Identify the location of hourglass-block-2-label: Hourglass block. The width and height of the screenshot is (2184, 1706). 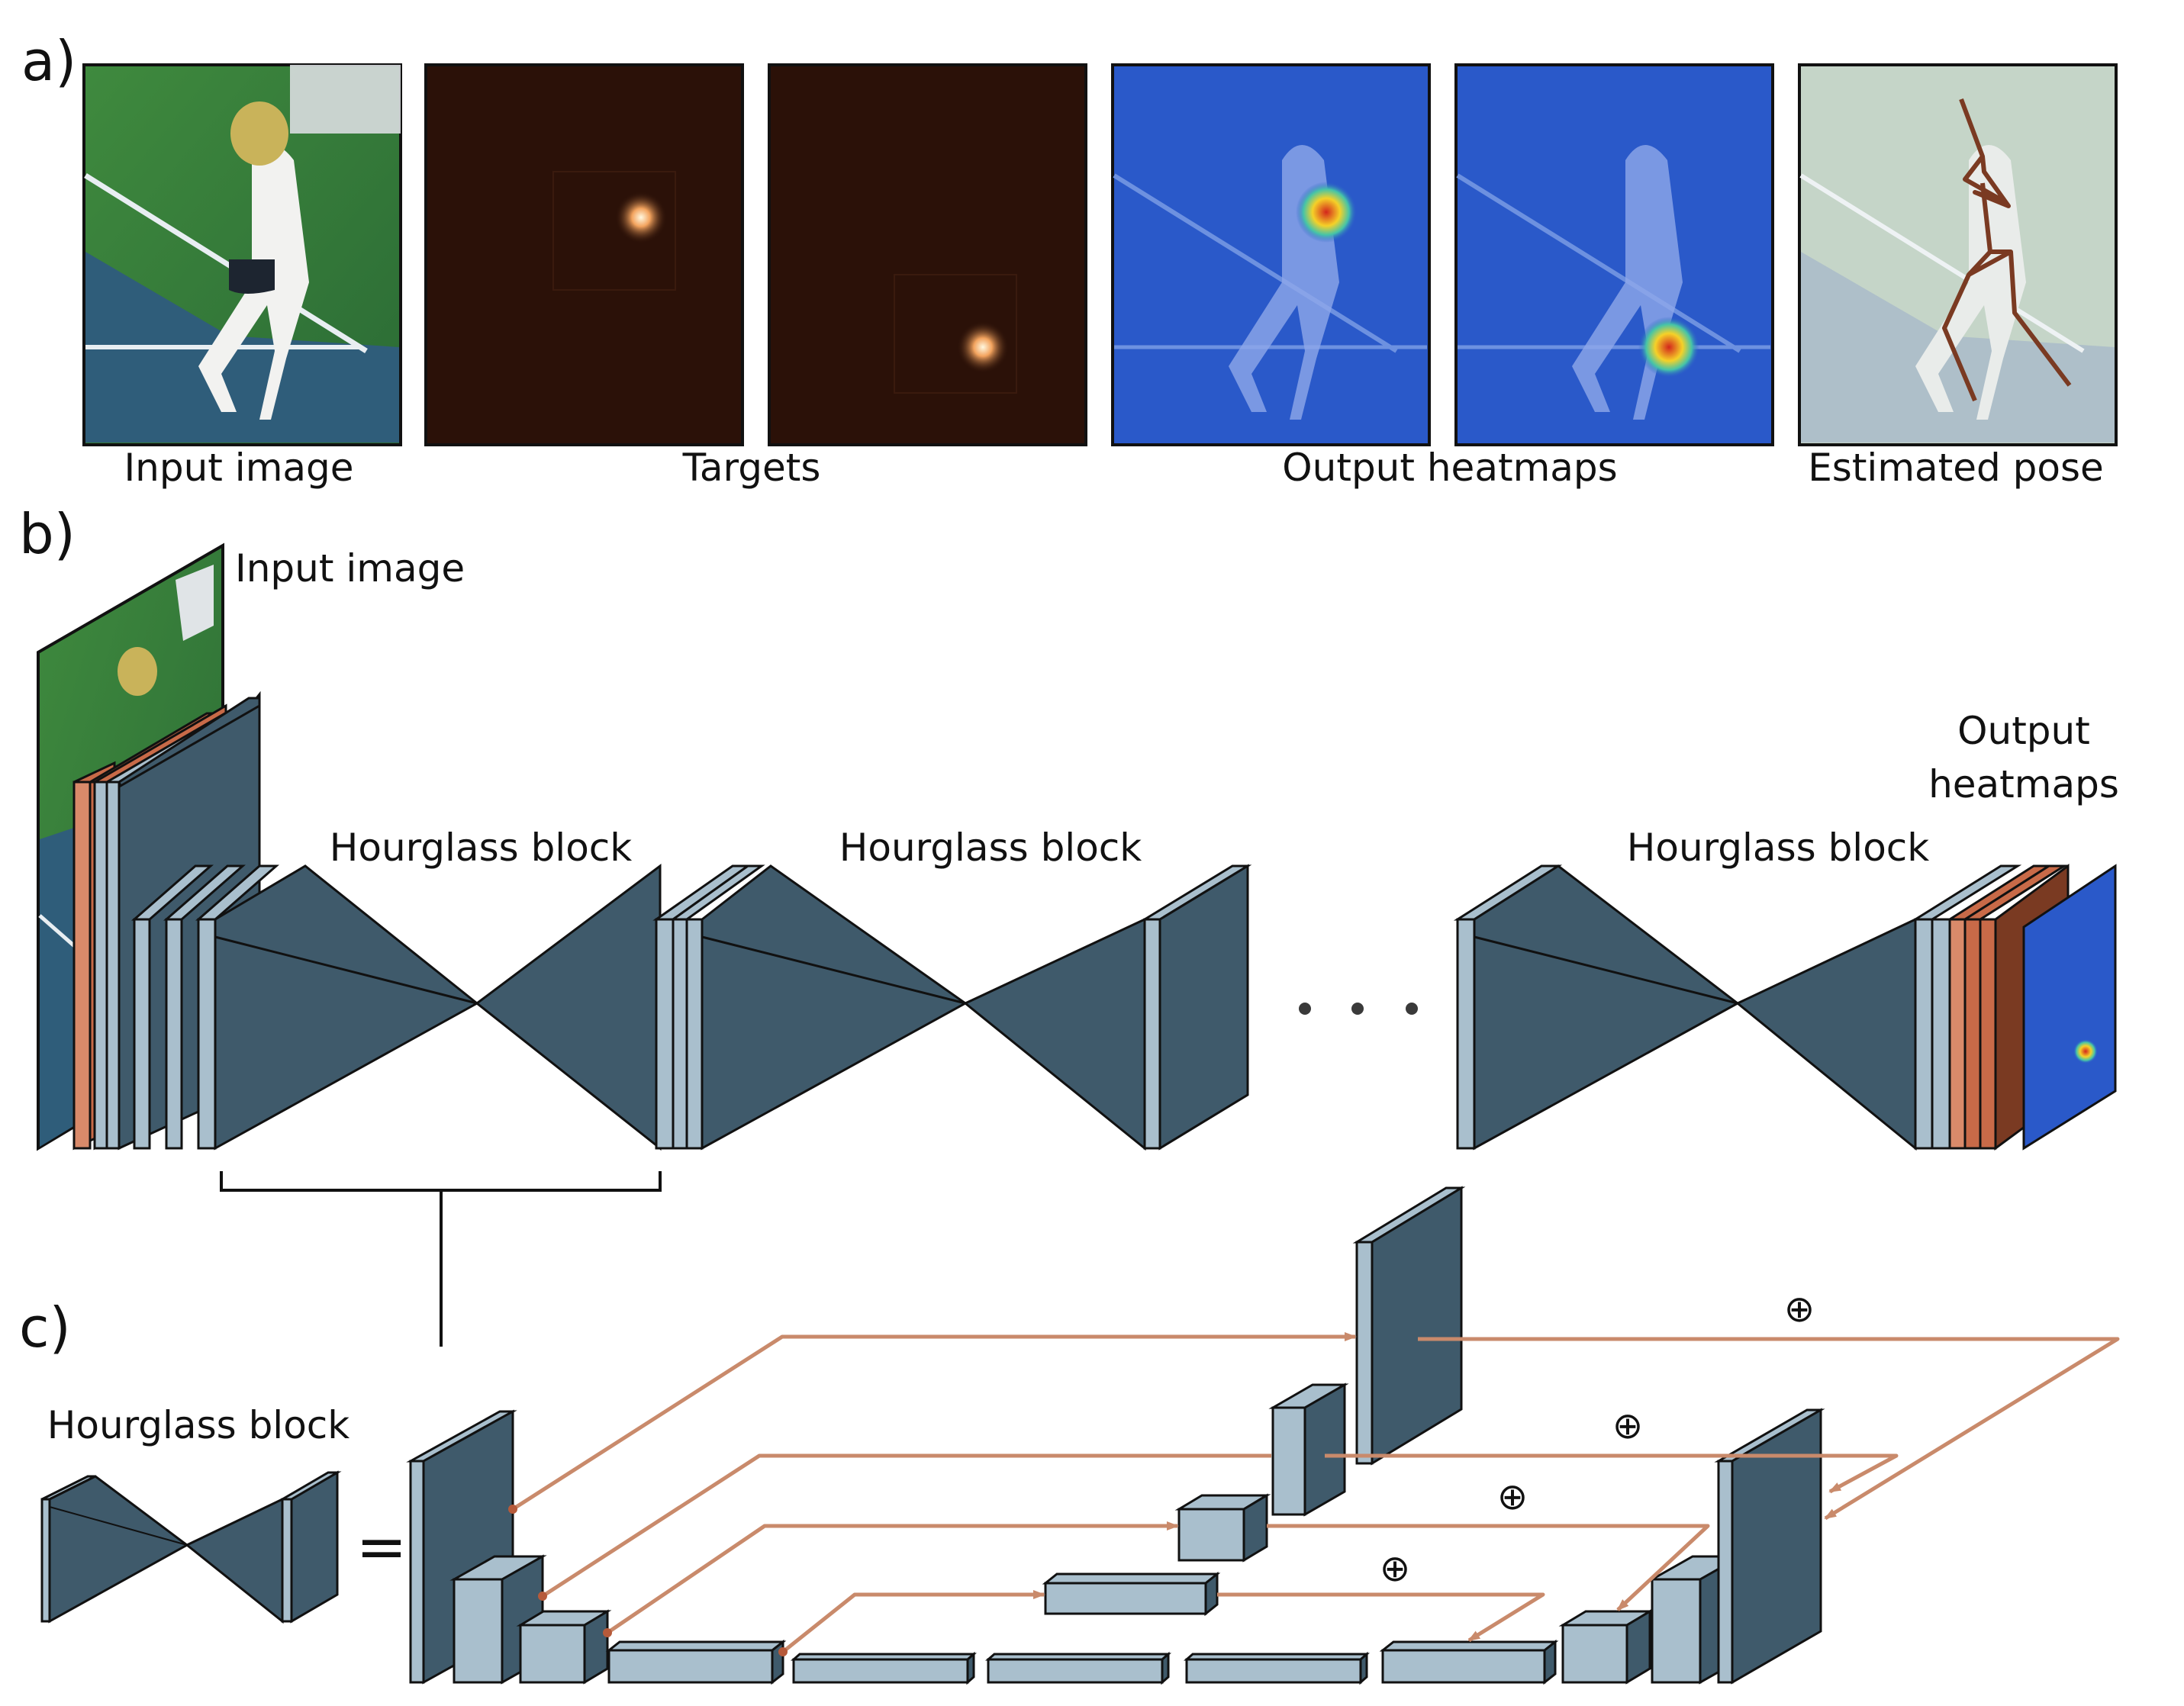
(990, 848).